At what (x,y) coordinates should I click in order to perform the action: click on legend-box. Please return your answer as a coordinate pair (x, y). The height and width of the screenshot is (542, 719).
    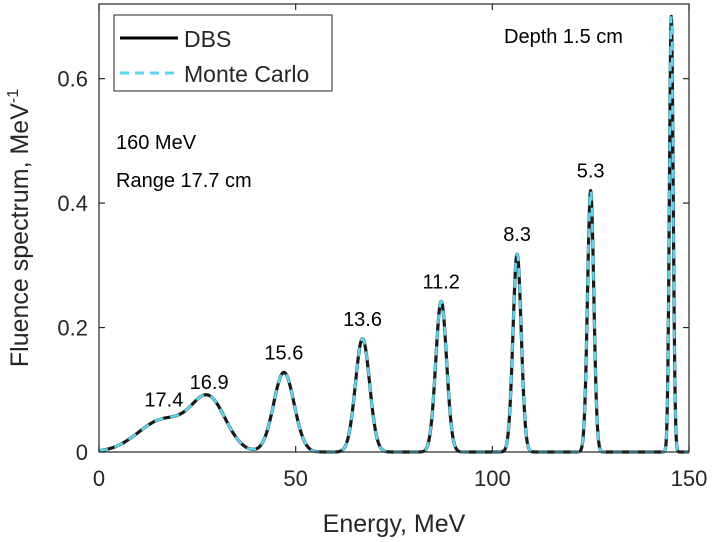
    Looking at the image, I should click on (223, 53).